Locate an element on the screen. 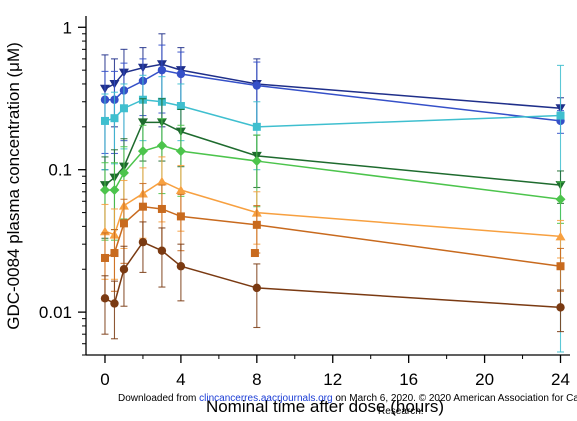  x-tick-label: 16 is located at coordinates (408, 379).